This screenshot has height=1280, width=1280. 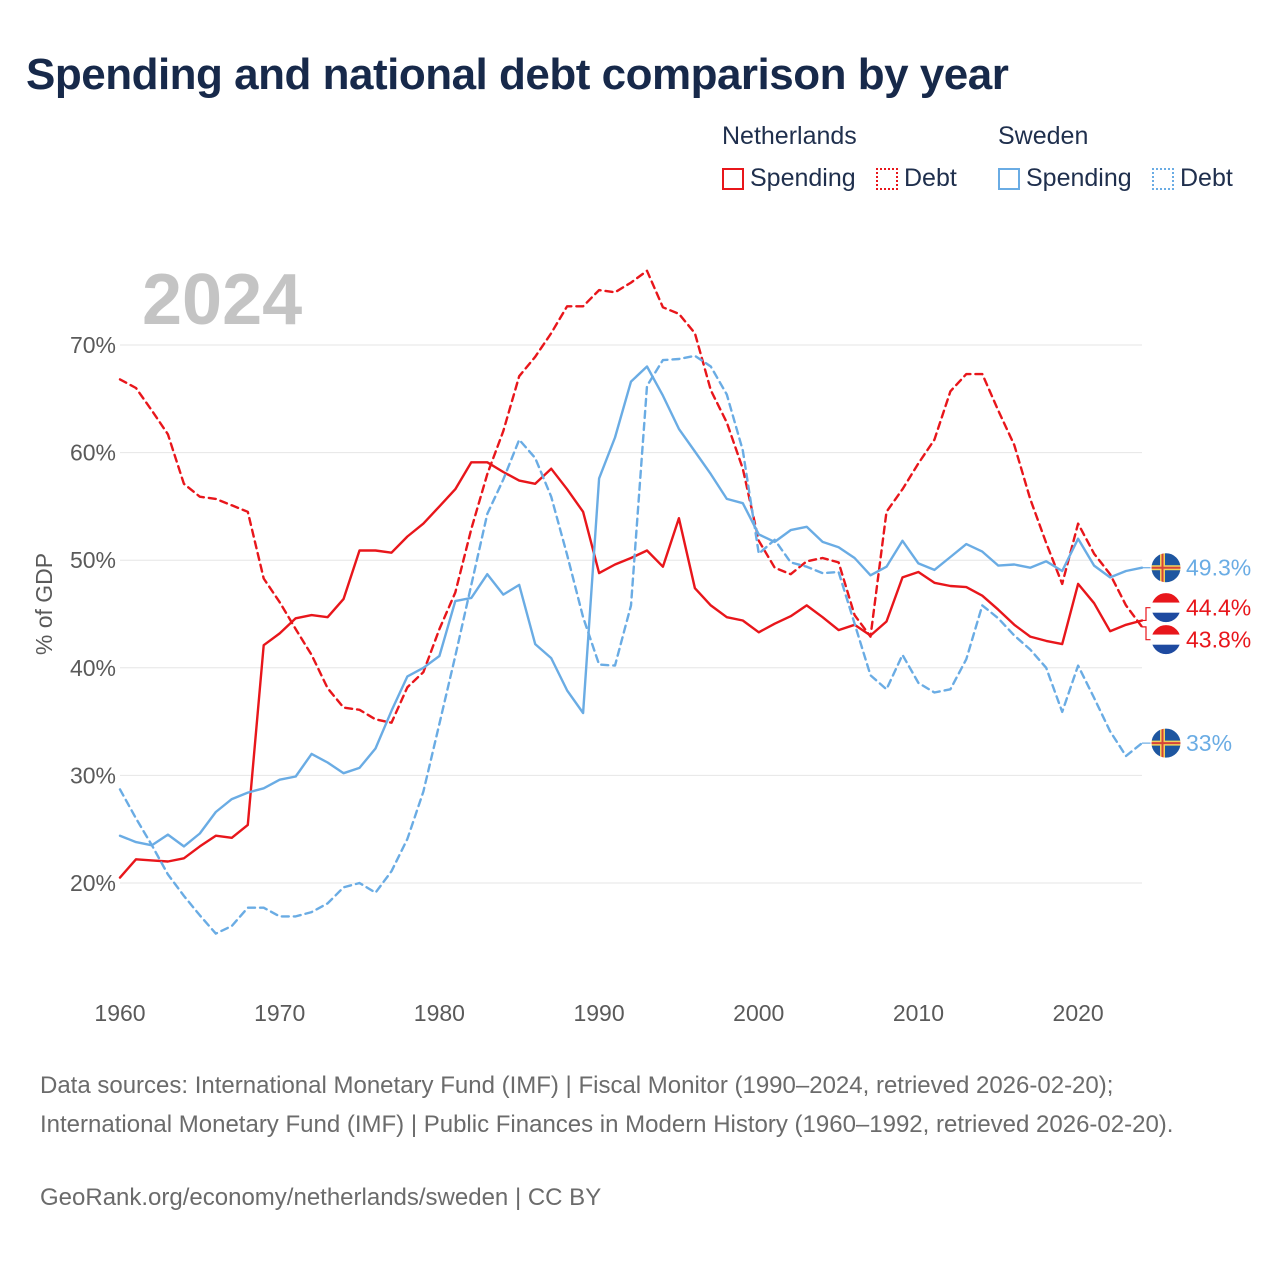 I want to click on x-tick-label: 1960, so click(x=119, y=1013).